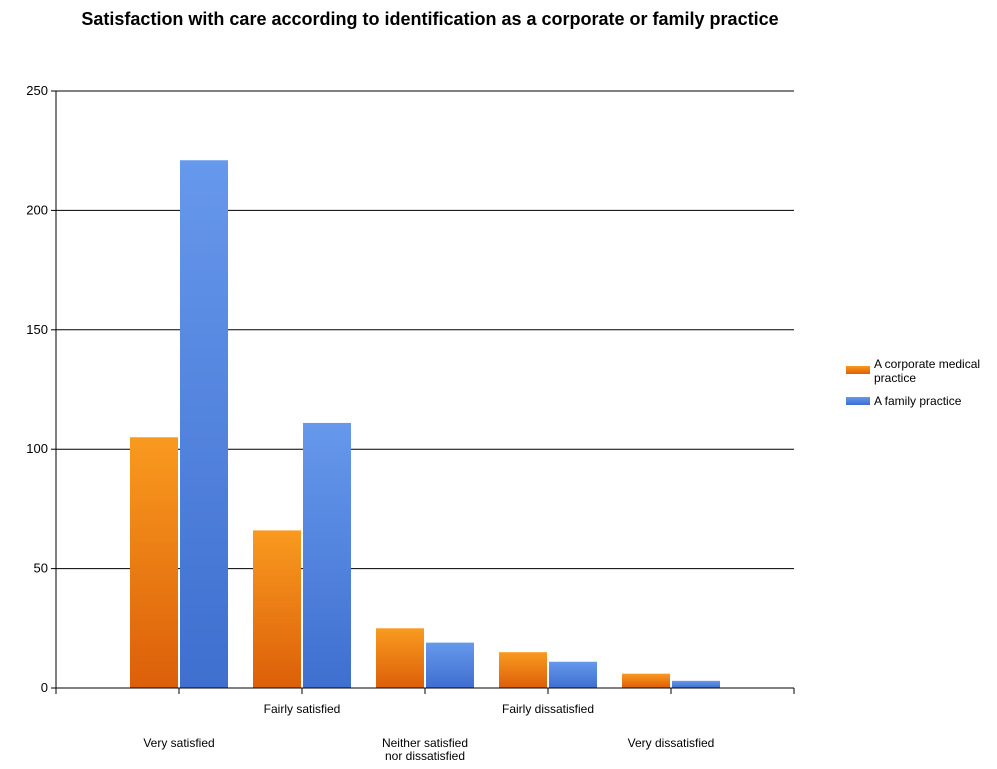  What do you see at coordinates (37, 329) in the screenshot?
I see `y-tick-label: 150` at bounding box center [37, 329].